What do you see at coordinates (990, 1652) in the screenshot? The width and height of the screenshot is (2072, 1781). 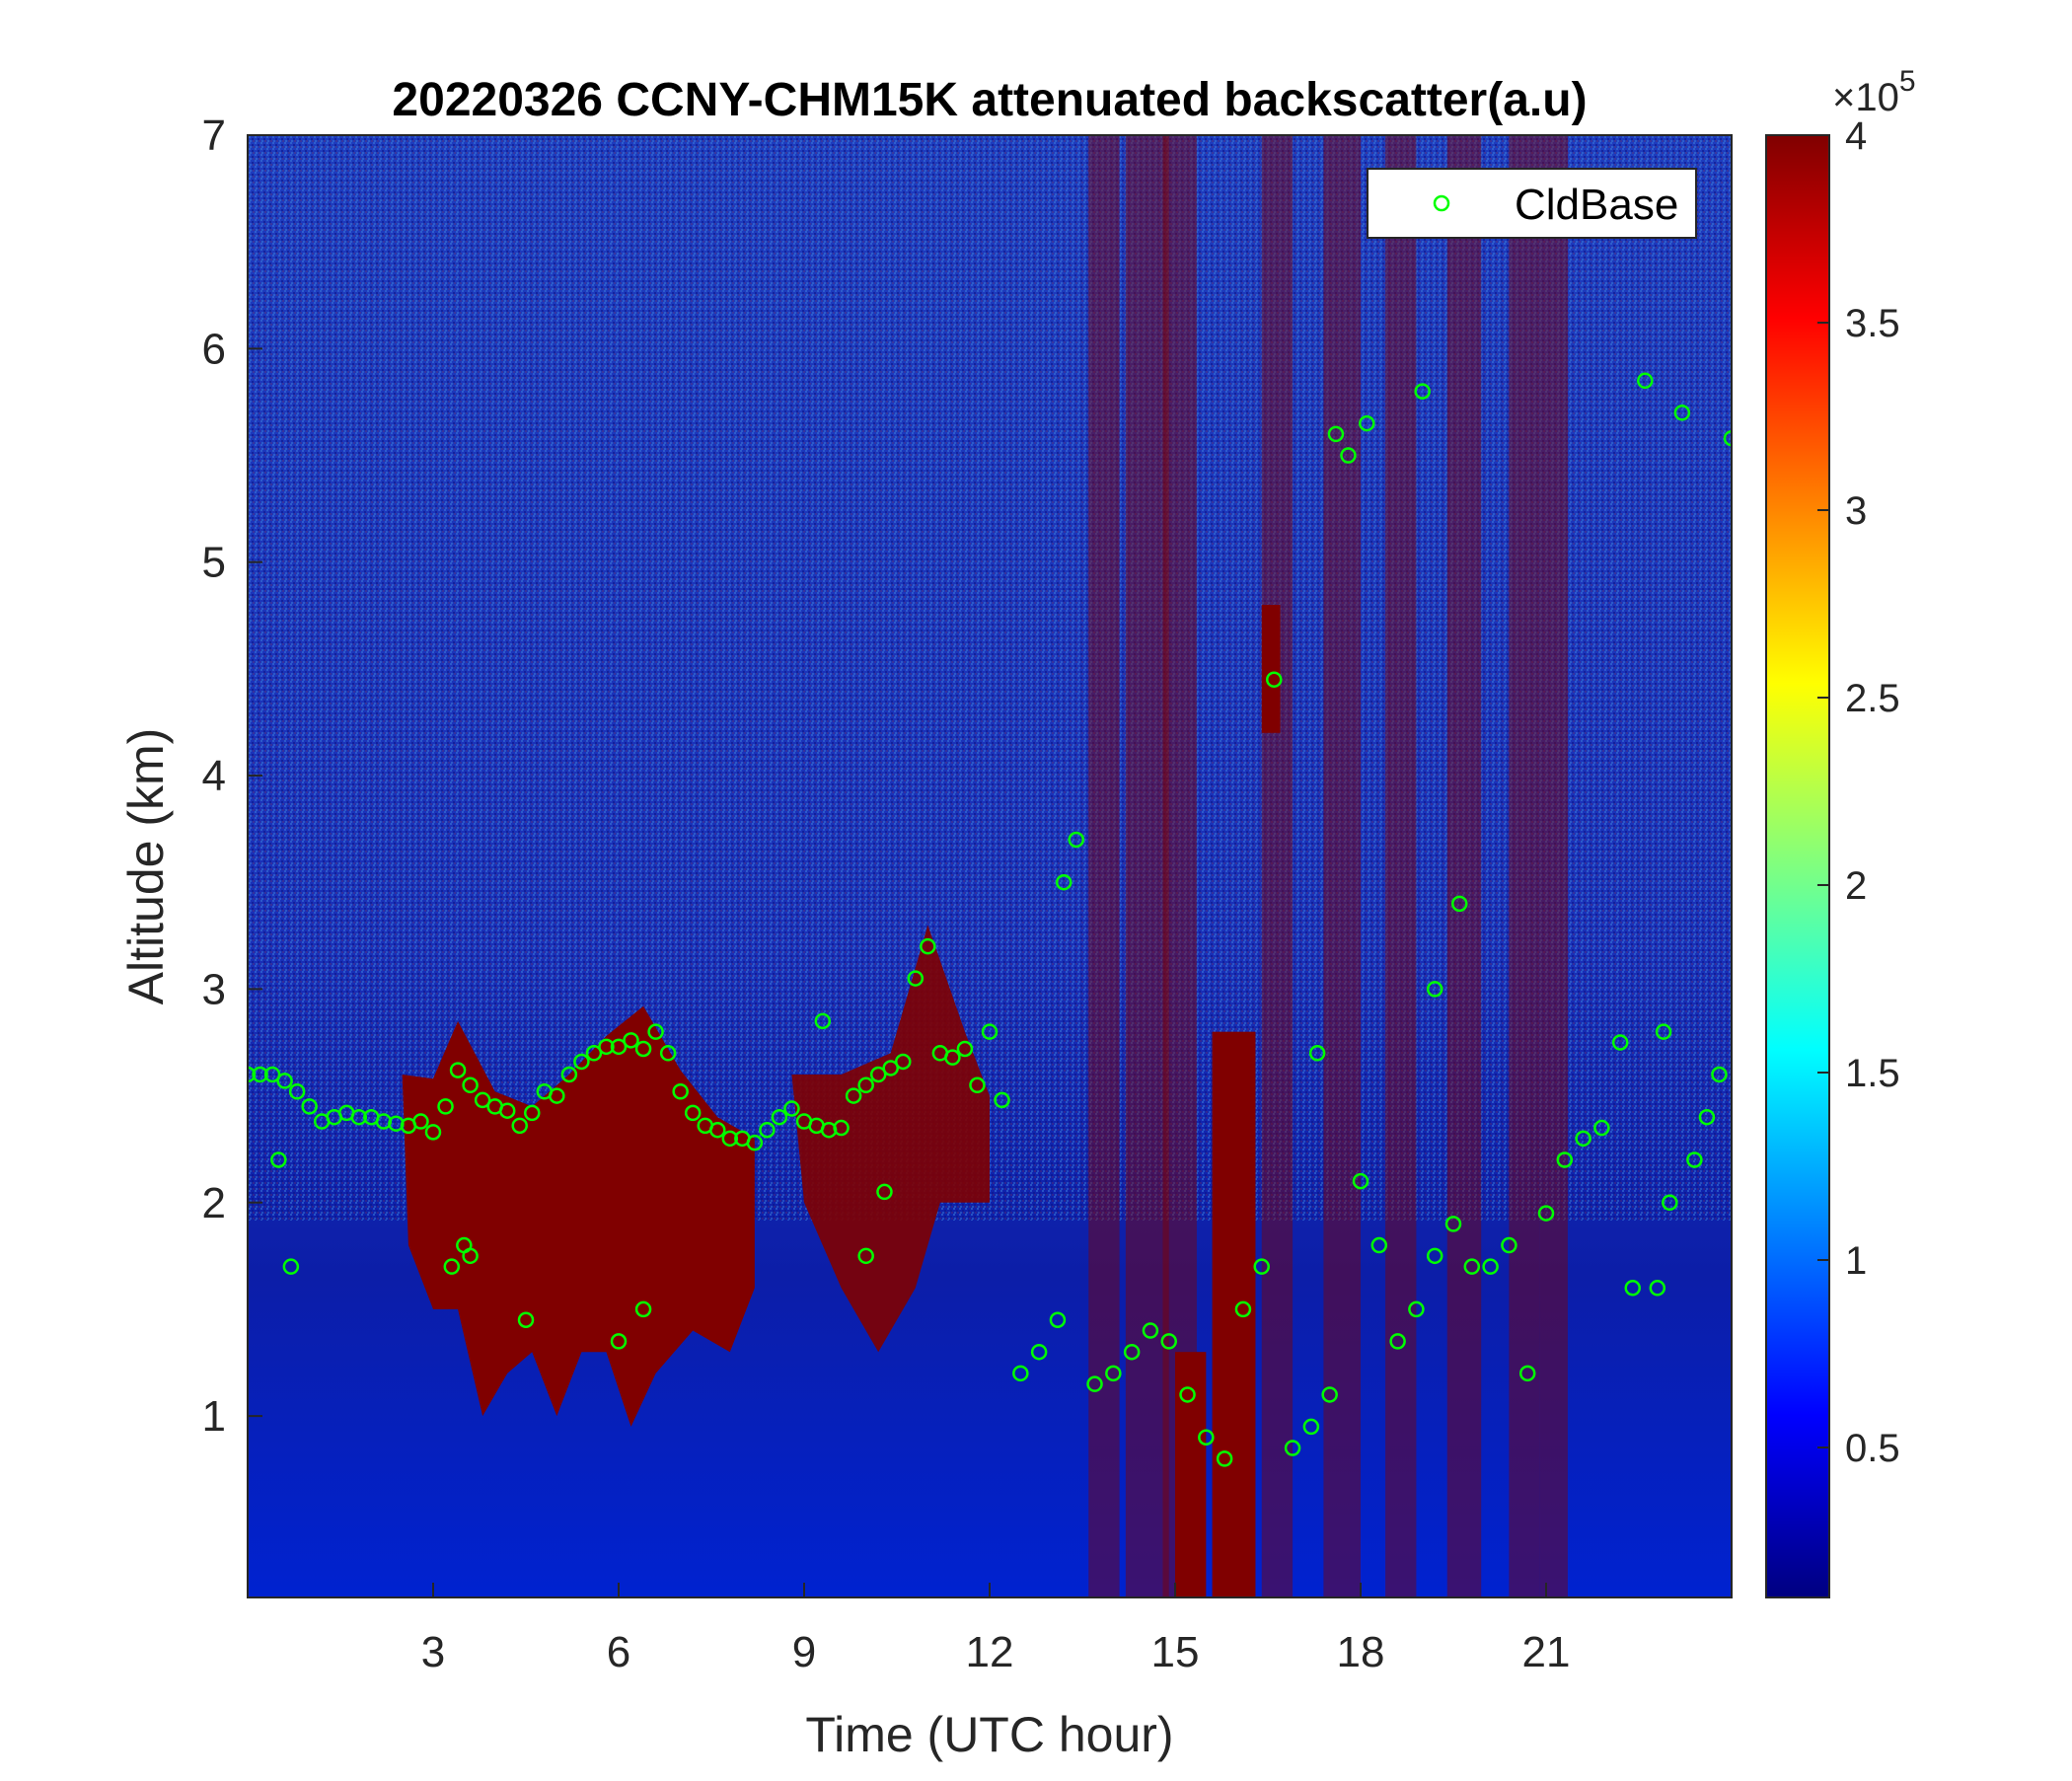 I see `x-tick-label: 12` at bounding box center [990, 1652].